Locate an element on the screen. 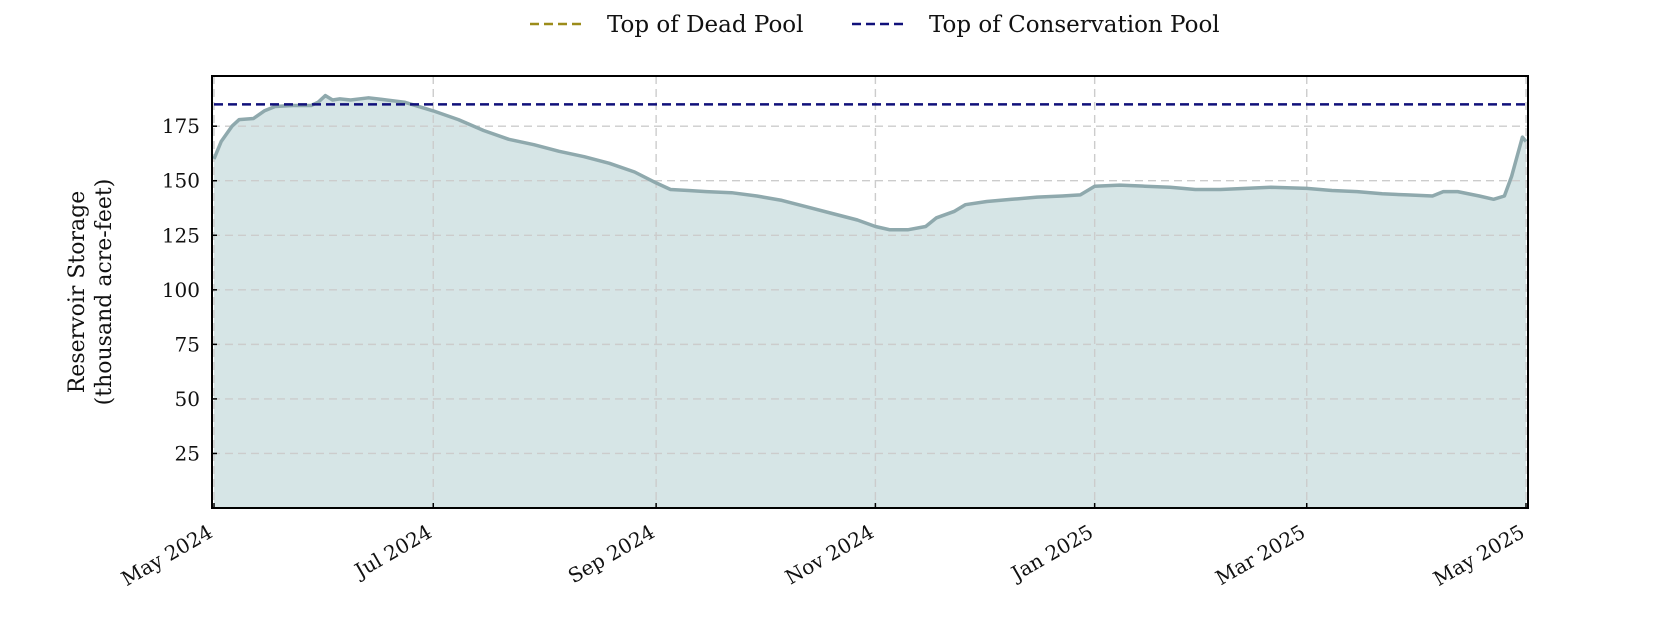  x-tick-label: Jul 2024 is located at coordinates (392, 552).